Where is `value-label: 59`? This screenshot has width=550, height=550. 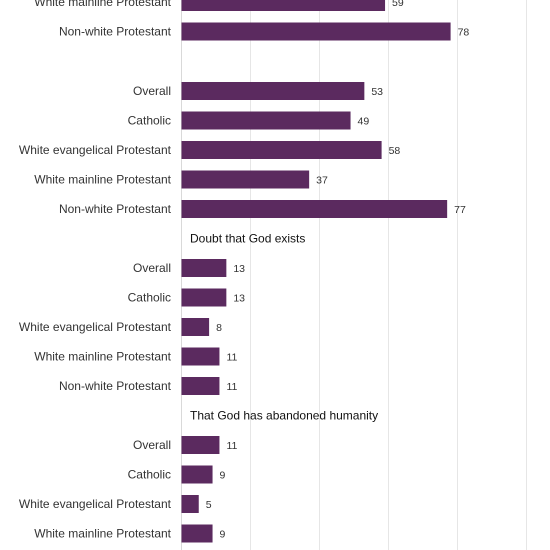
value-label: 59 is located at coordinates (398, 4).